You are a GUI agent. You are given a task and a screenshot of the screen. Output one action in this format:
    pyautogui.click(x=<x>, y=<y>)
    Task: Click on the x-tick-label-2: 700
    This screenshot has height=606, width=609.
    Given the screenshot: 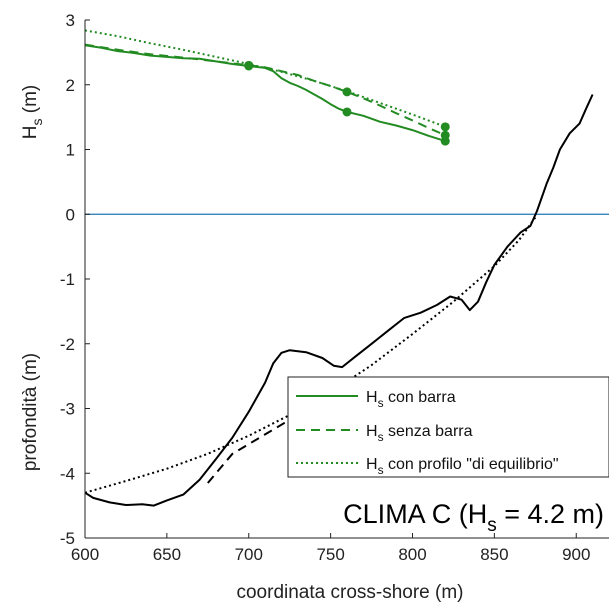 What is the action you would take?
    pyautogui.click(x=249, y=554)
    